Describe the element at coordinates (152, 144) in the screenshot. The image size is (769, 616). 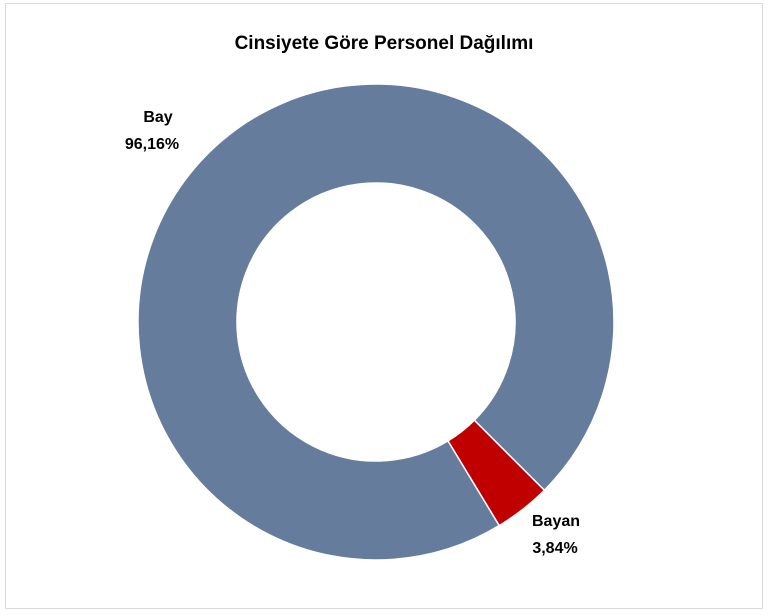
I see `slice-value: 96,16%` at that location.